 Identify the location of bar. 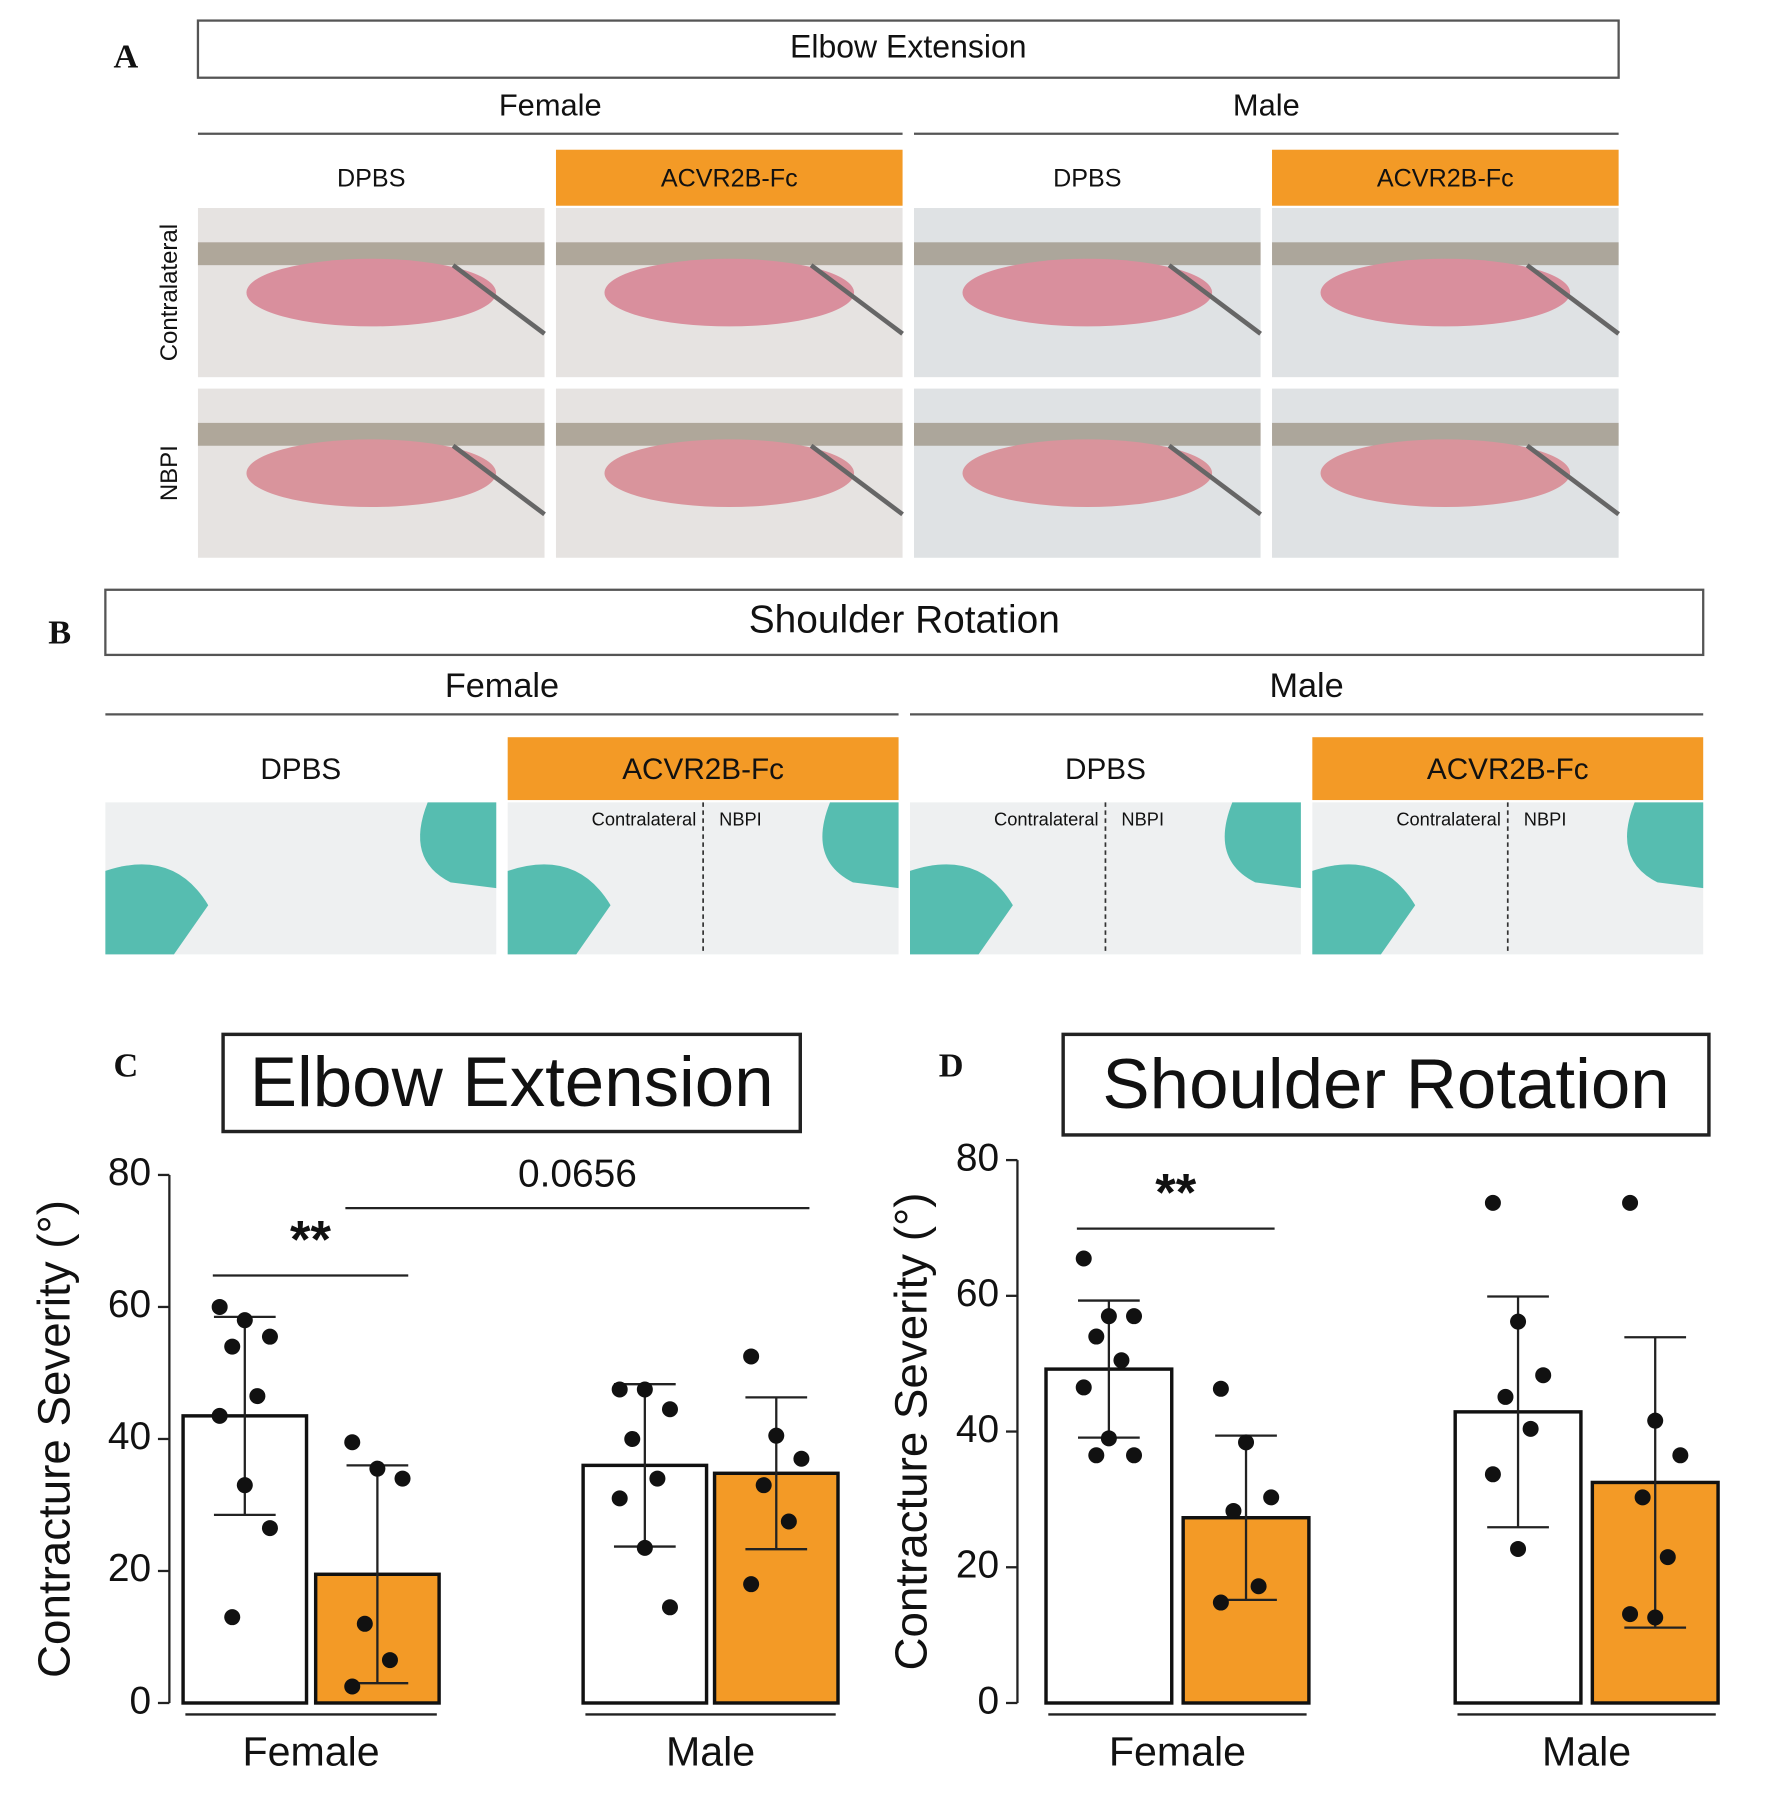
(645, 1584).